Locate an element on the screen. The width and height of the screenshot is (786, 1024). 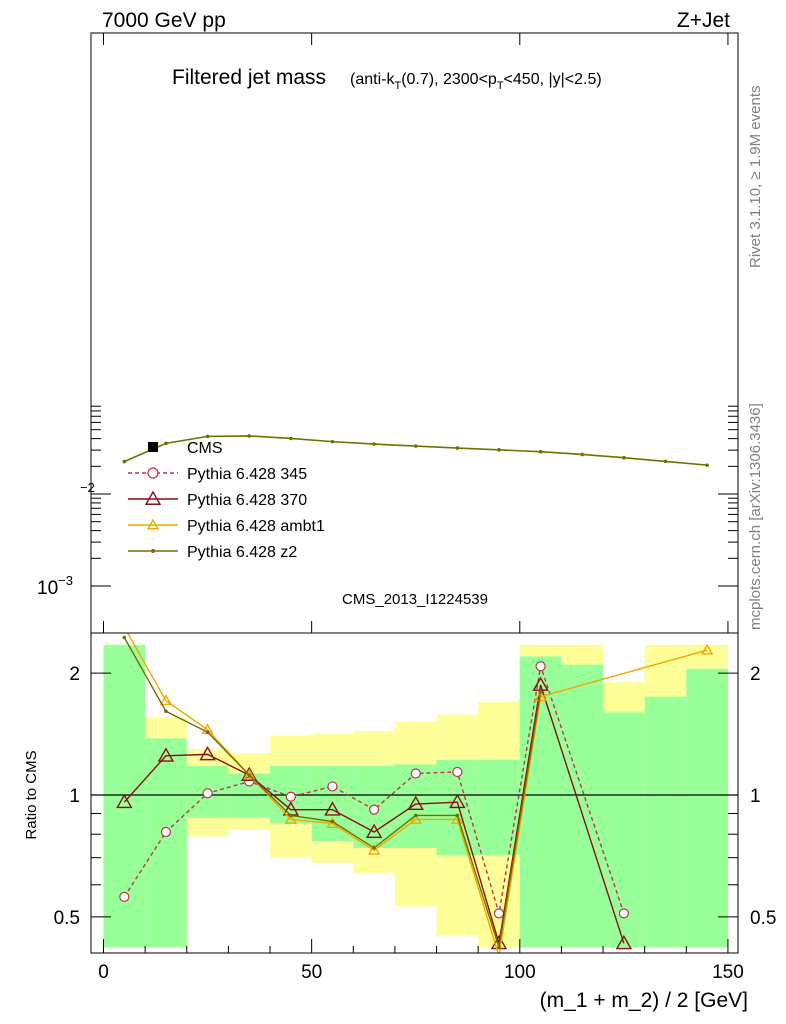
title-main: Filtered jet mass is located at coordinates (249, 77).